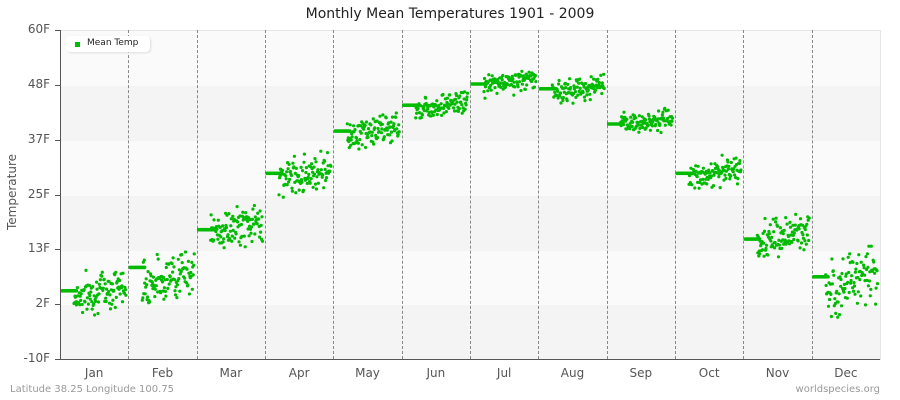  Describe the element at coordinates (470, 359) in the screenshot. I see `x-axis` at that location.